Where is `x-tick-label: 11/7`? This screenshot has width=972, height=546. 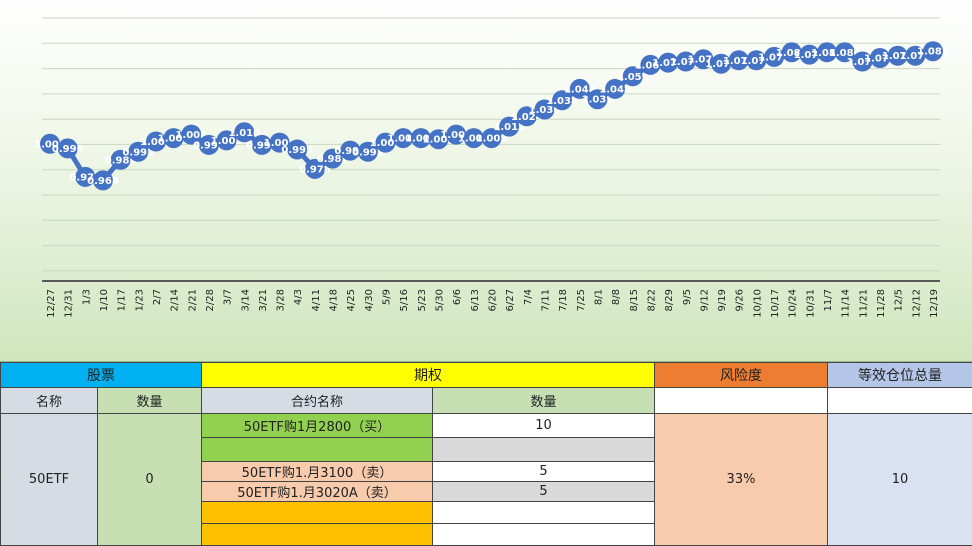
x-tick-label: 11/7 is located at coordinates (828, 300).